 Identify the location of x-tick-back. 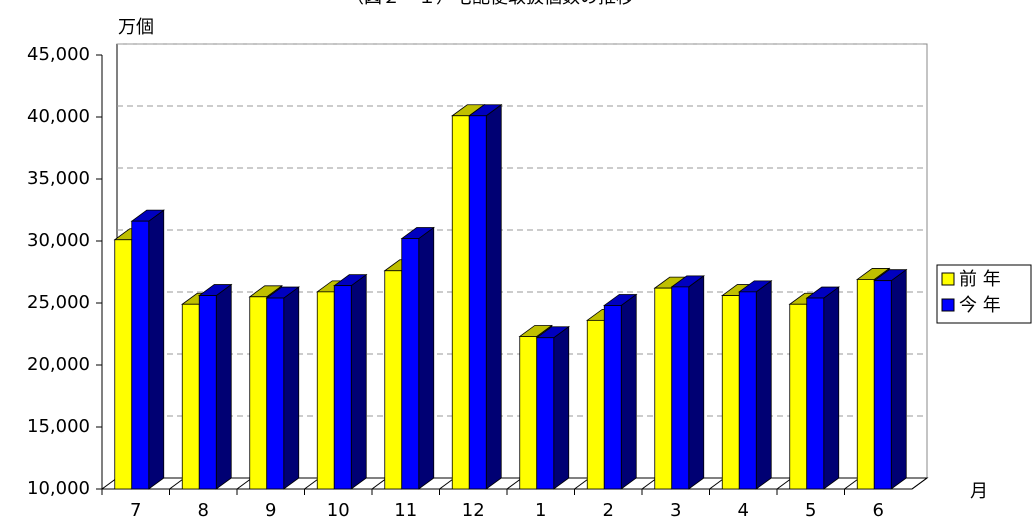
(919, 483).